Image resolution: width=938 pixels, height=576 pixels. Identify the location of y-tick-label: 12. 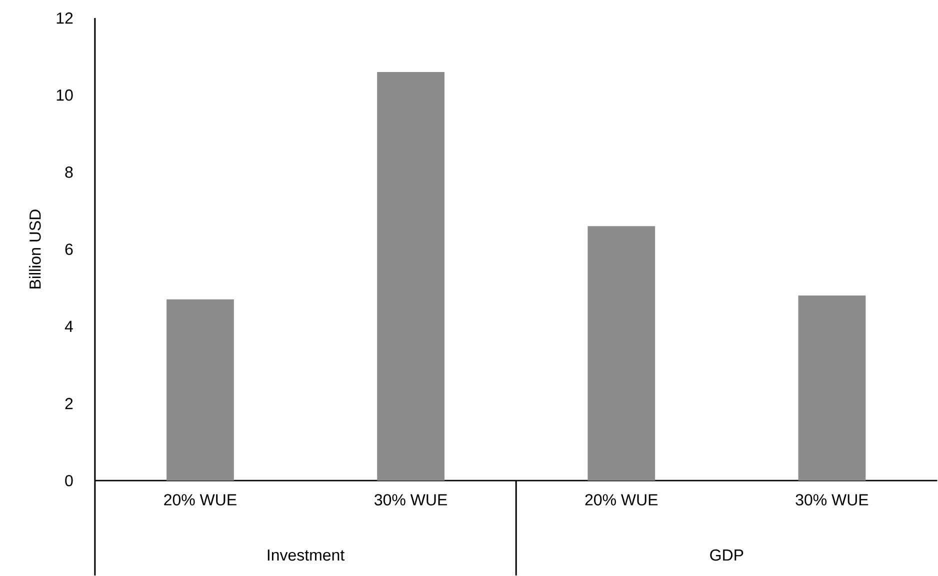
(64, 18).